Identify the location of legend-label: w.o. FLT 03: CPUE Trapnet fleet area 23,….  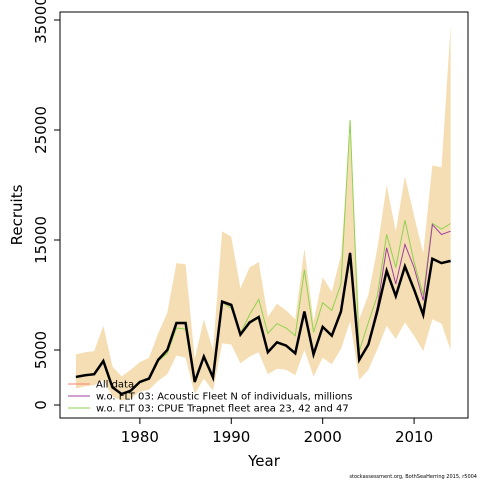
(222, 409).